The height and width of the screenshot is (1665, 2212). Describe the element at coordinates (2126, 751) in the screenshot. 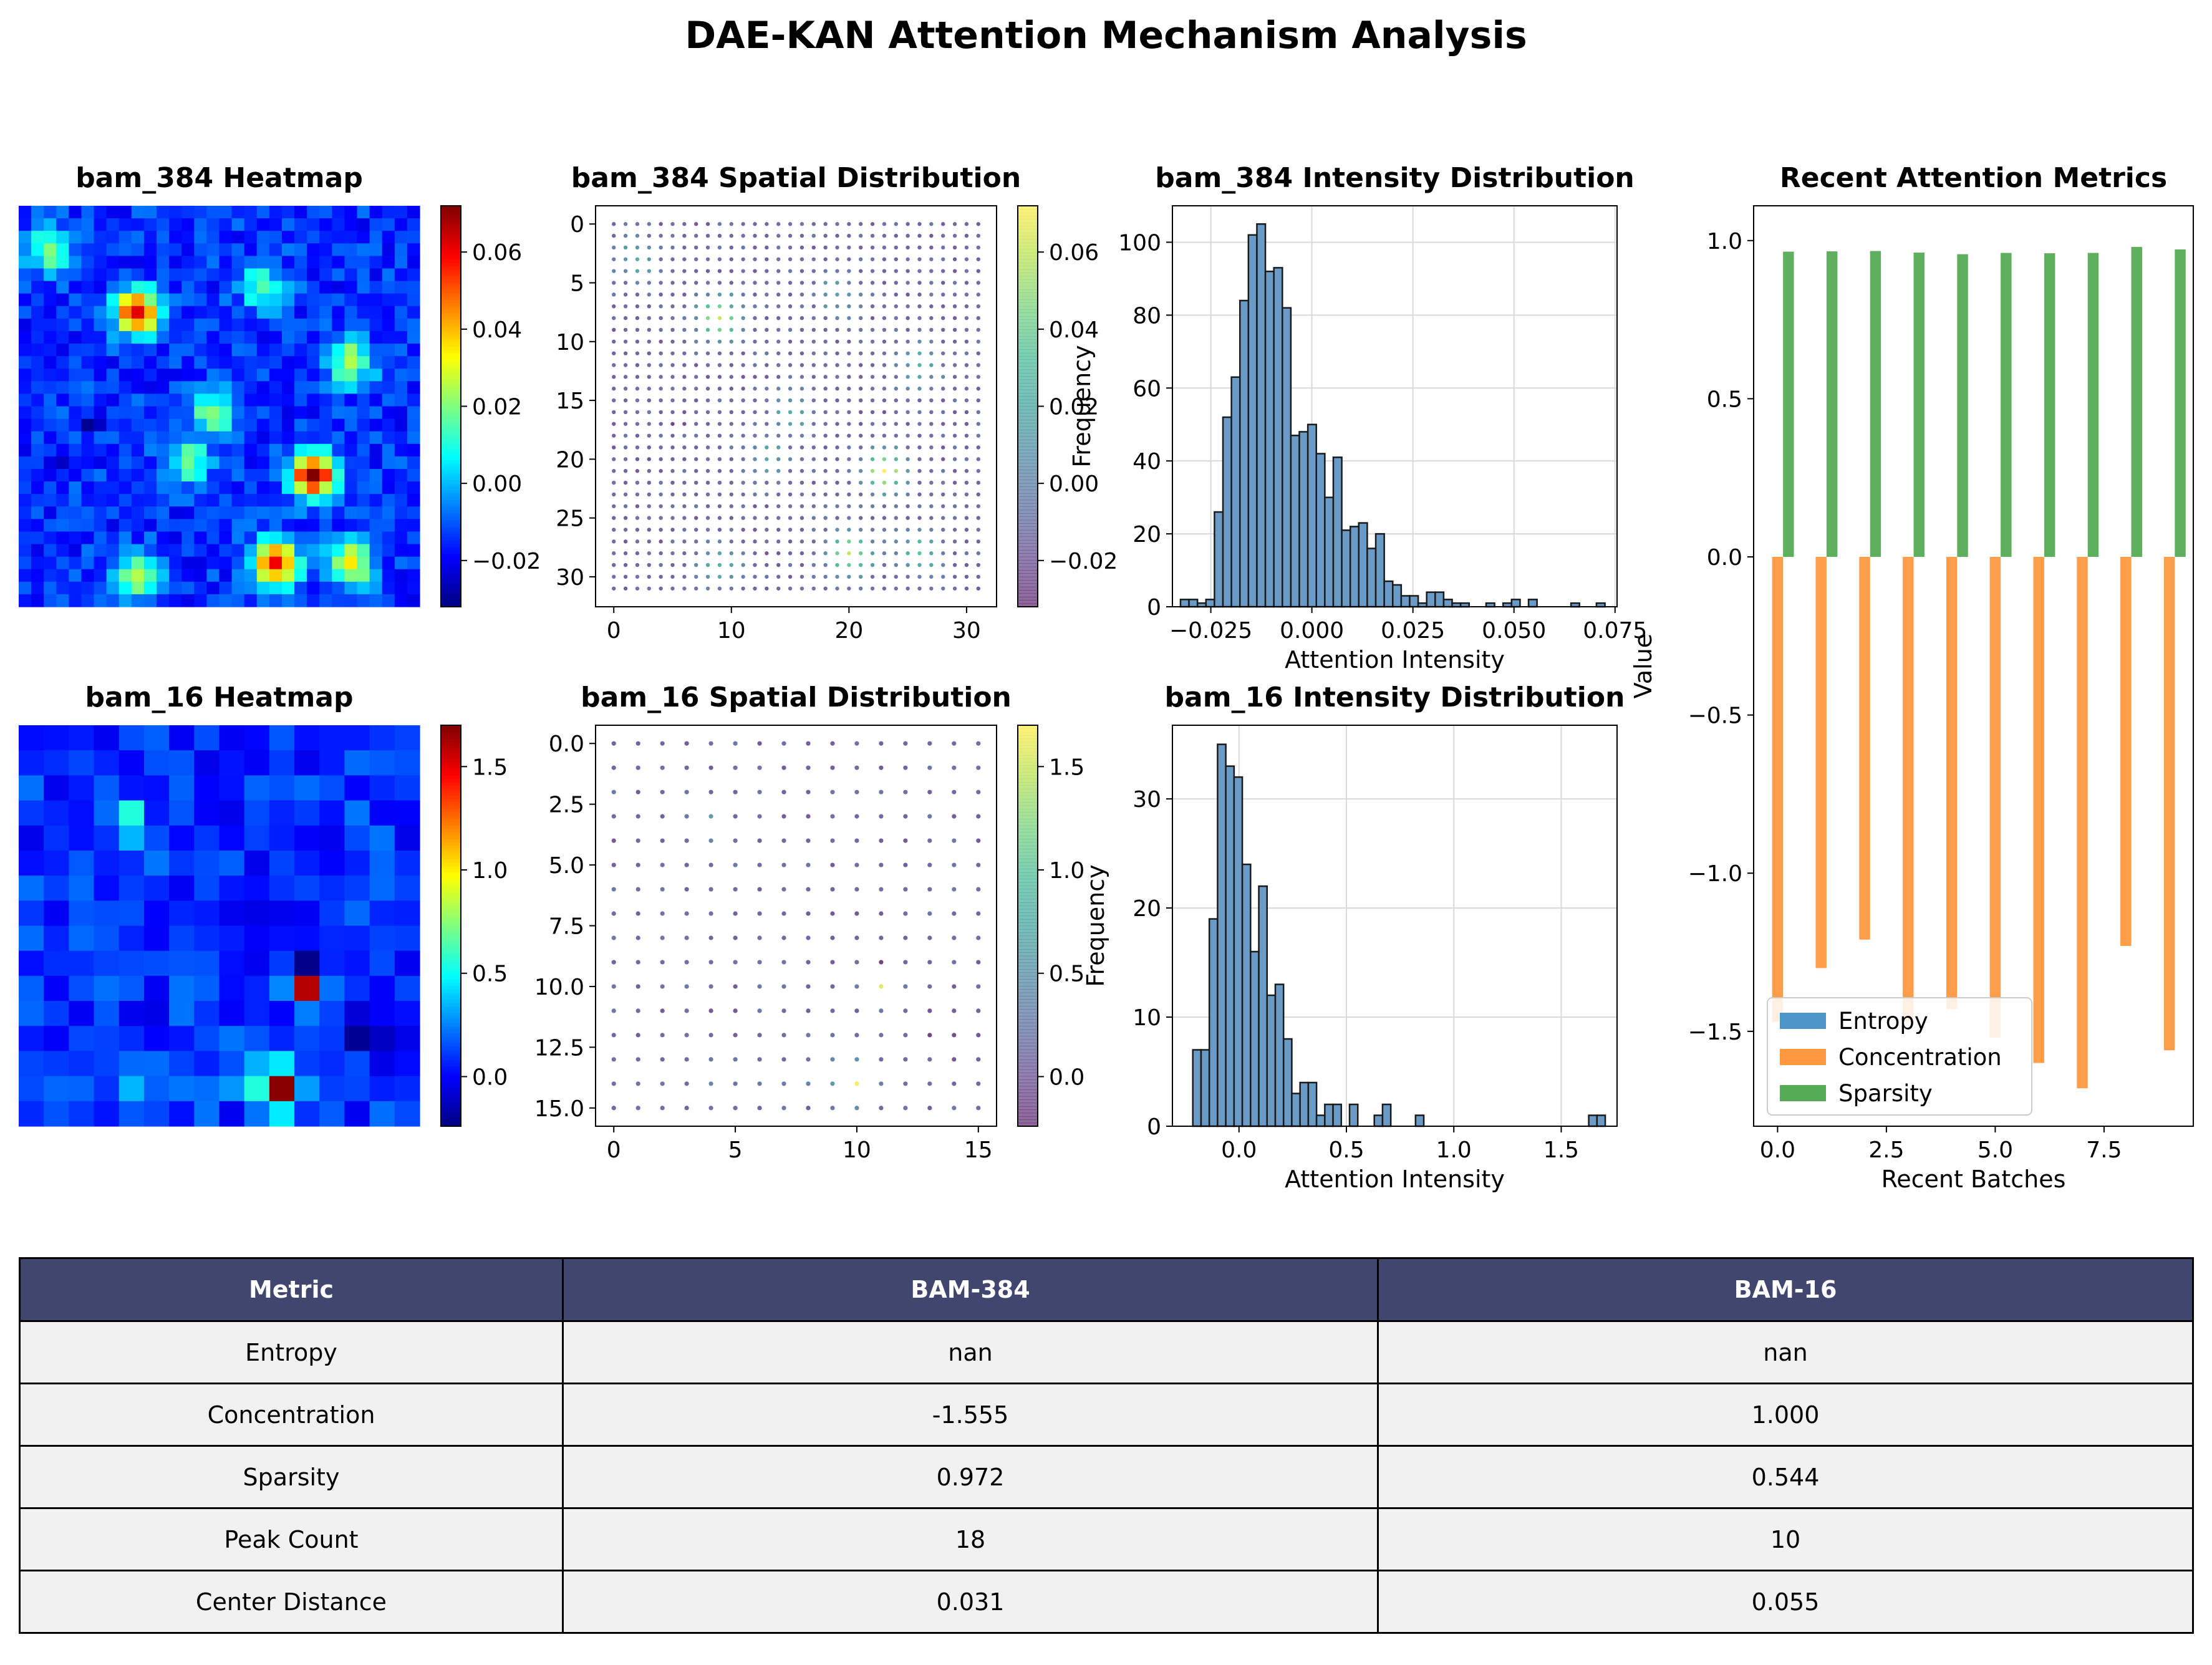

I see `metric-bar` at that location.